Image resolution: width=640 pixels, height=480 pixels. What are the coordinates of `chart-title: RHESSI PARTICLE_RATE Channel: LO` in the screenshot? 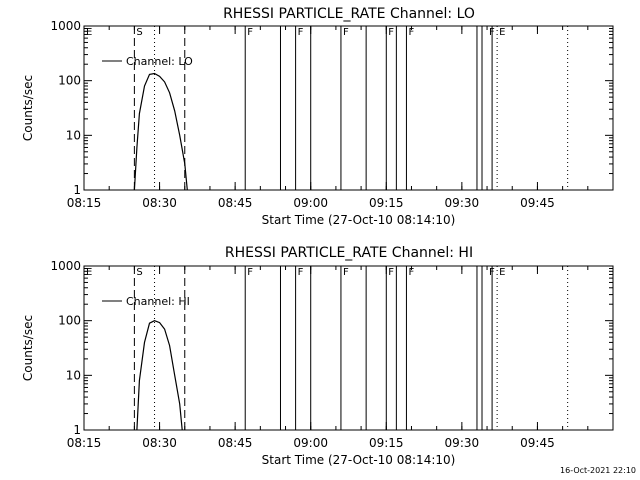 It's located at (349, 14).